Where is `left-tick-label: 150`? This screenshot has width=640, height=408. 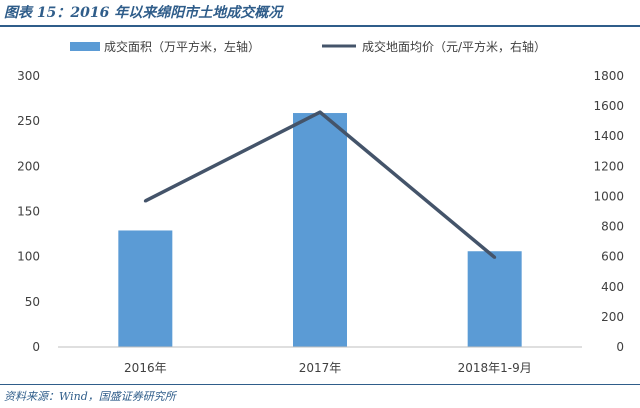
left-tick-label: 150 is located at coordinates (28, 212).